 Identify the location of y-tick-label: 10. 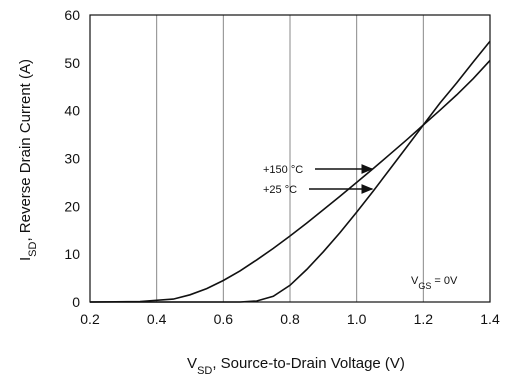
(72, 254).